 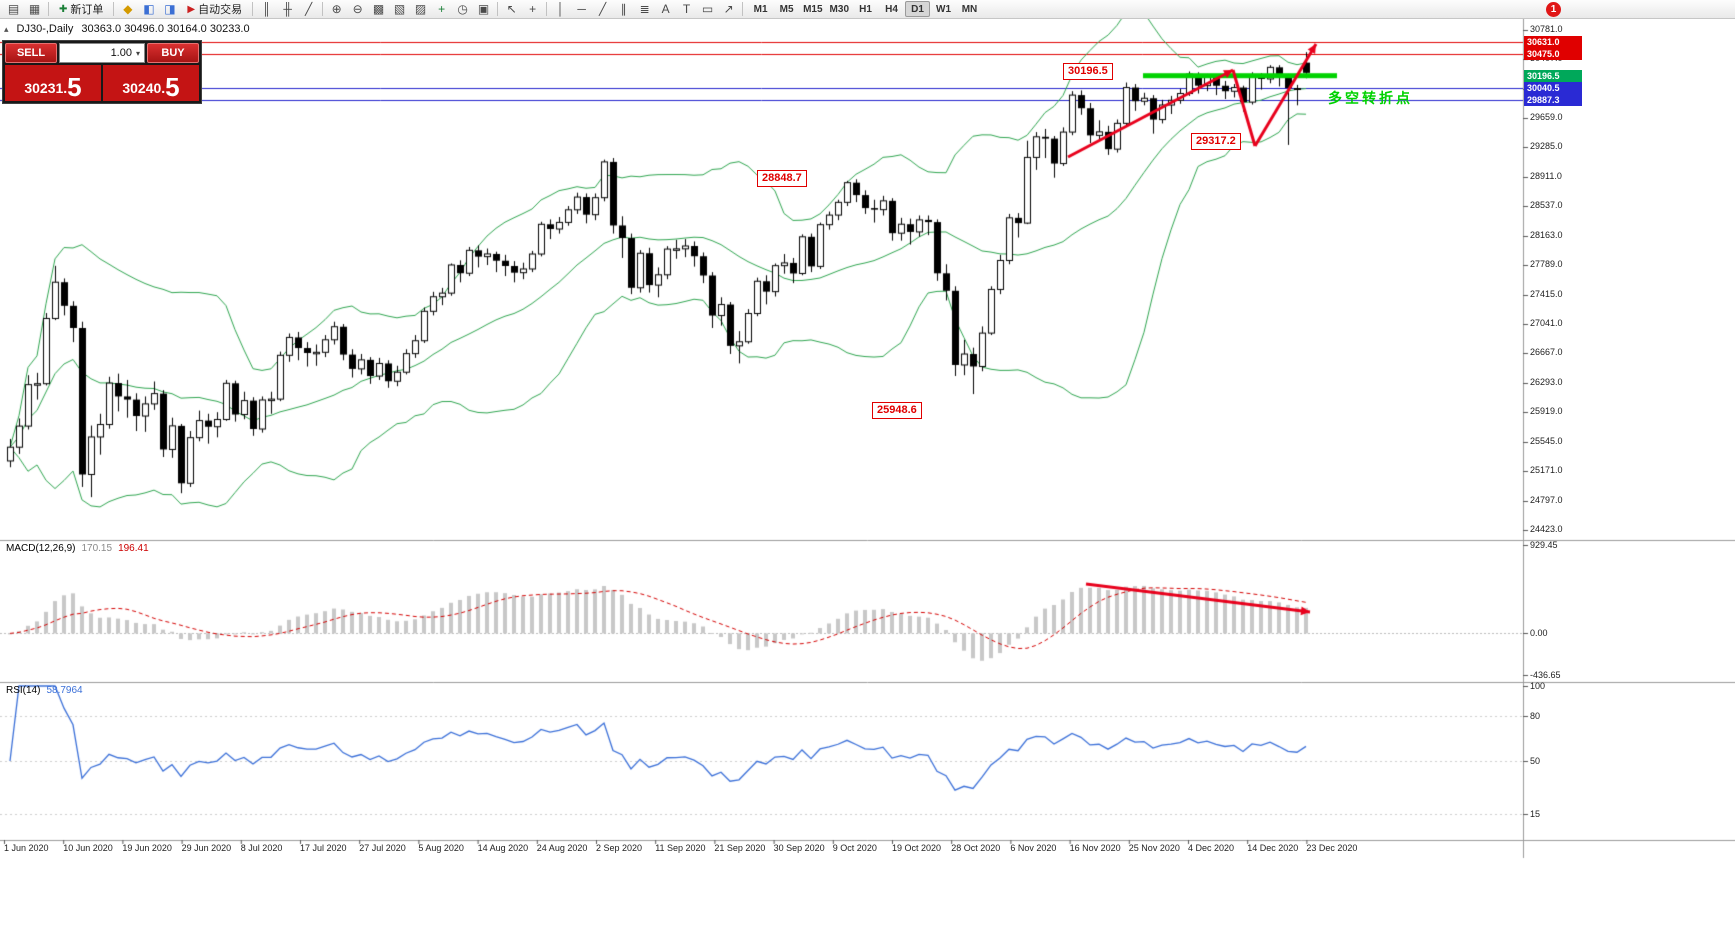 I want to click on time-axis-label: 6 Nov 2020, so click(x=1033, y=848).